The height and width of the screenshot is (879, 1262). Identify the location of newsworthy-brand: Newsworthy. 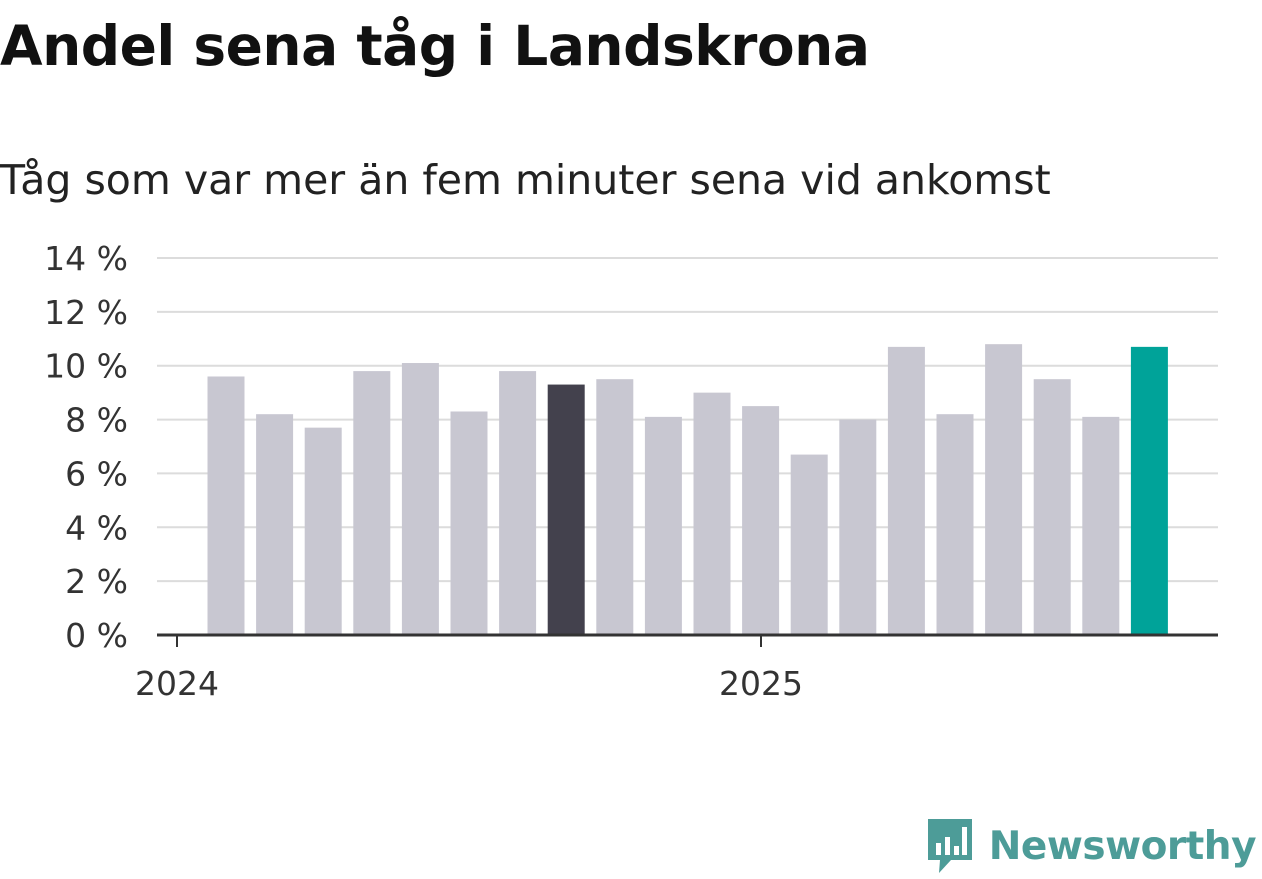
(1091, 846).